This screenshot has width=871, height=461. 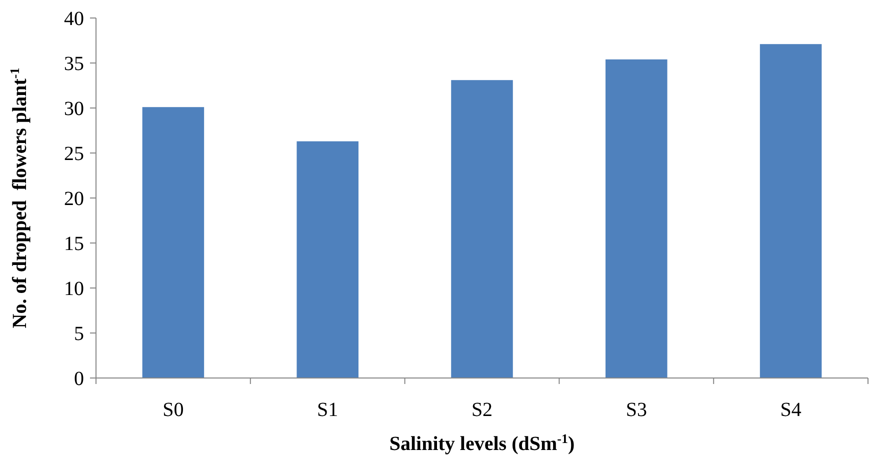 I want to click on y-tick-label: 15, so click(x=74, y=244).